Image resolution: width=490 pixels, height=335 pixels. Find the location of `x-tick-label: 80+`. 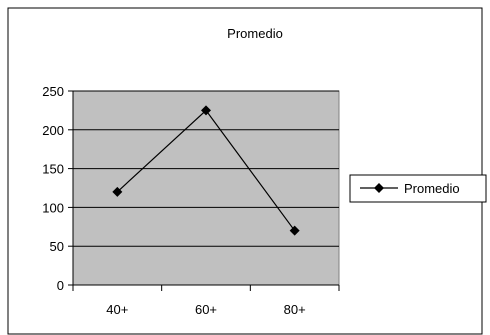

x-tick-label: 80+ is located at coordinates (295, 309).